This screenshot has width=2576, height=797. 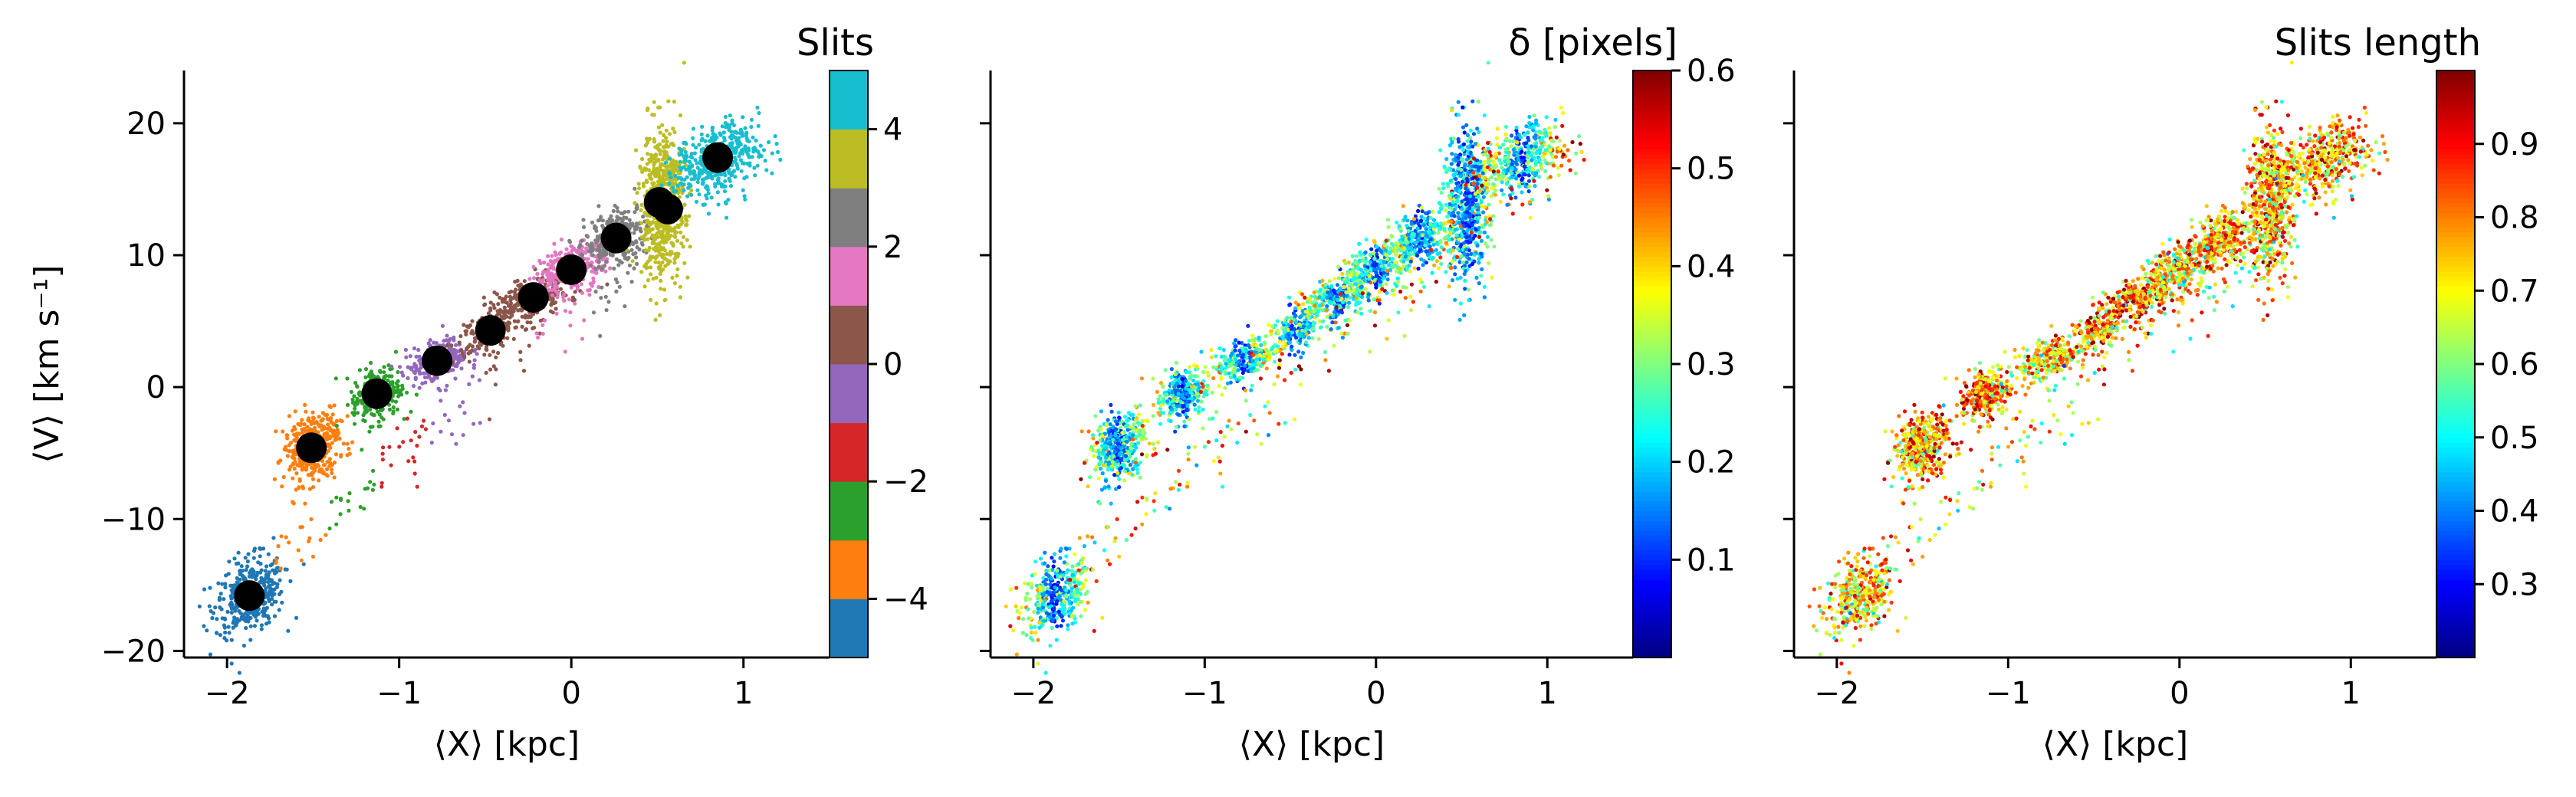 What do you see at coordinates (377, 394) in the screenshot?
I see `slit-center-marker` at bounding box center [377, 394].